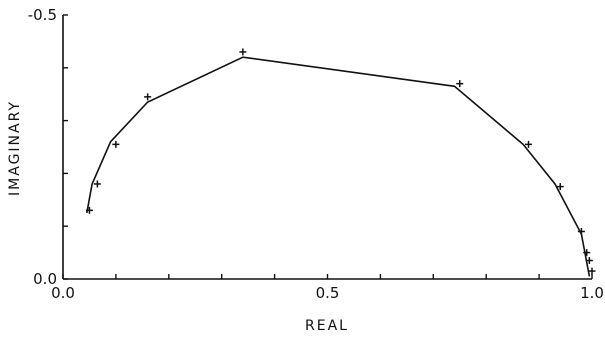 This screenshot has height=338, width=605. I want to click on y-axis-title: IMAGINARY, so click(15, 148).